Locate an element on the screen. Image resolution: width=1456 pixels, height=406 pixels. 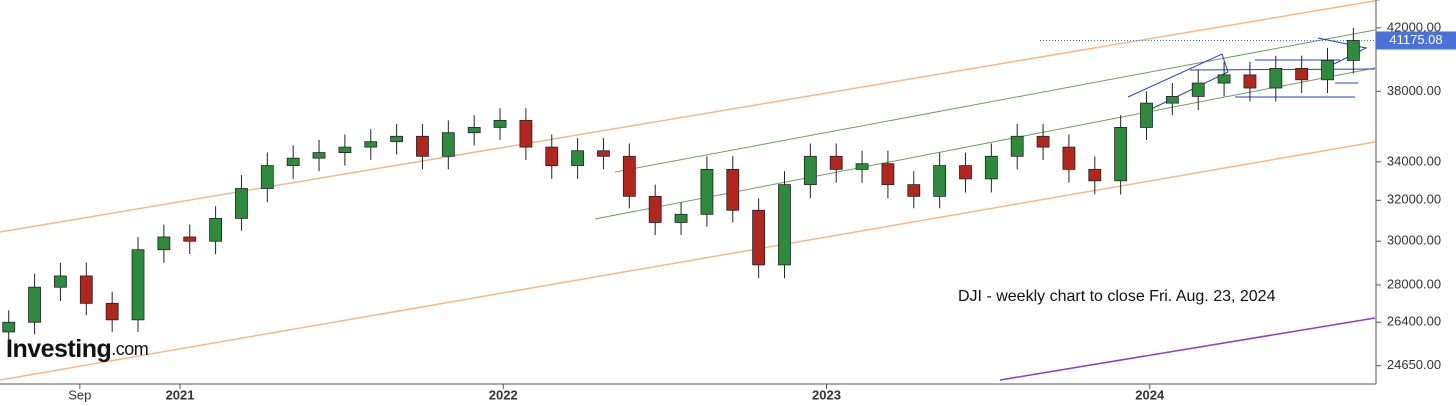
x-tick-label: 2022 is located at coordinates (503, 394).